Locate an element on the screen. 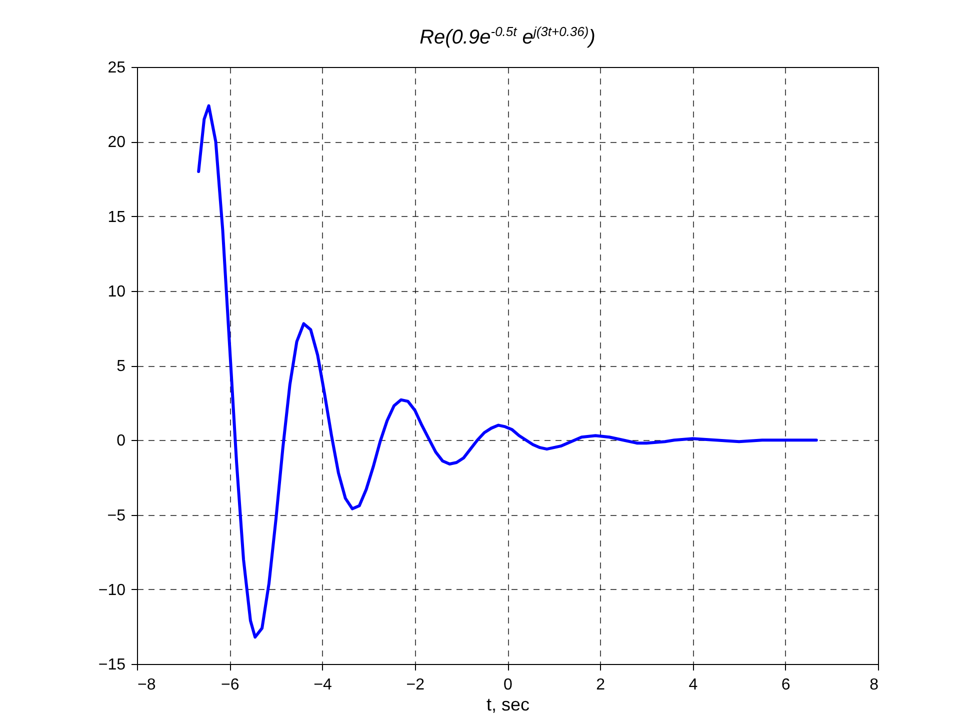 The height and width of the screenshot is (724, 957). x-tick-label: 6 is located at coordinates (785, 685).